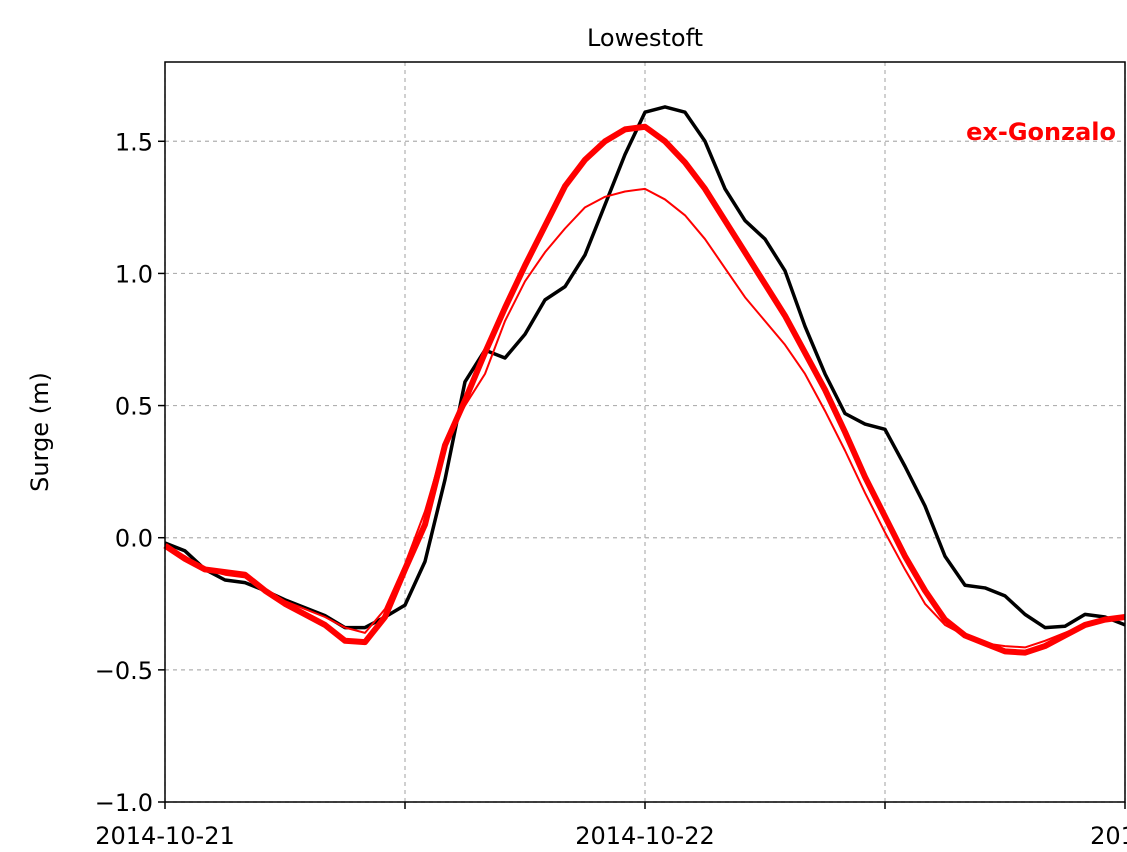 This screenshot has width=1127, height=852. What do you see at coordinates (124, 671) in the screenshot?
I see `y-tick-label: −0.5` at bounding box center [124, 671].